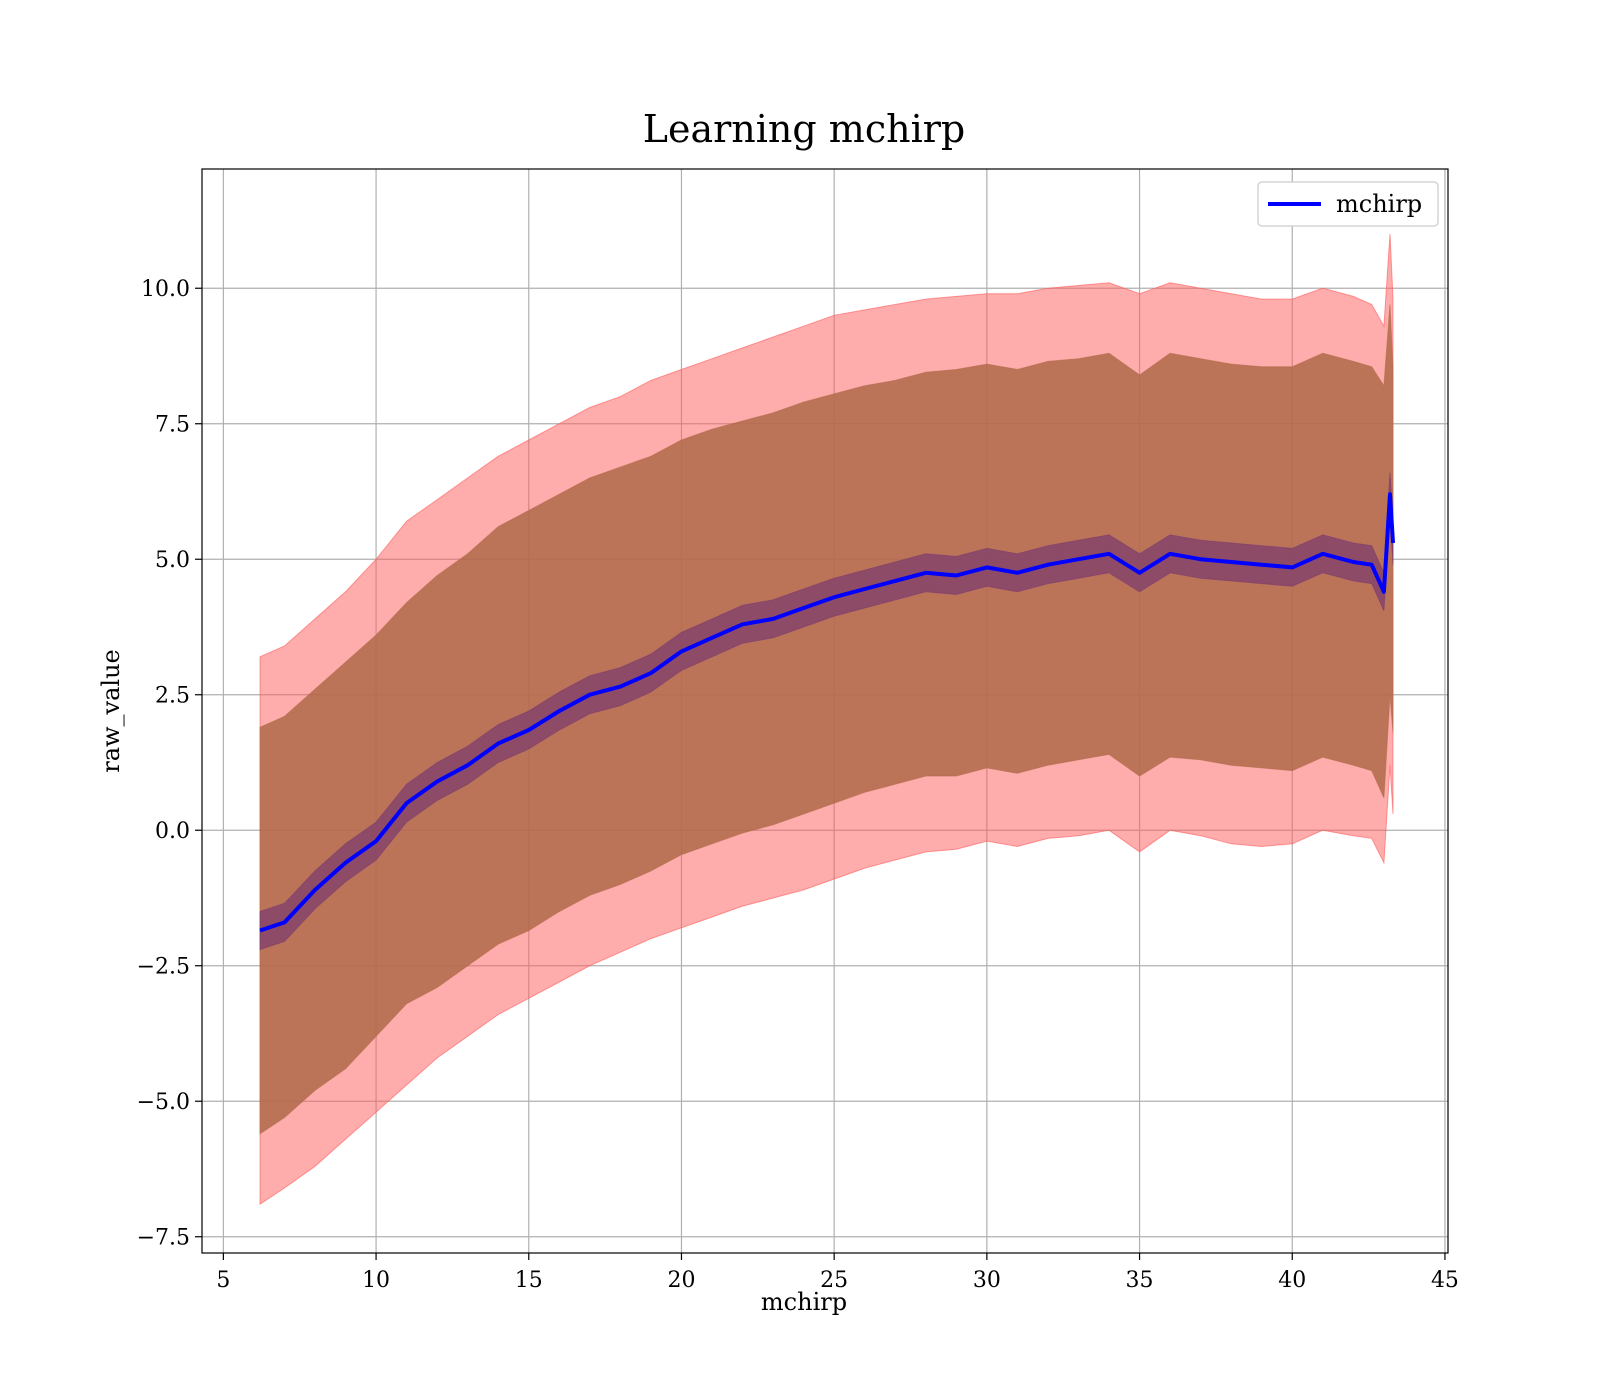  I want to click on x-tick-label: 35, so click(1140, 1280).